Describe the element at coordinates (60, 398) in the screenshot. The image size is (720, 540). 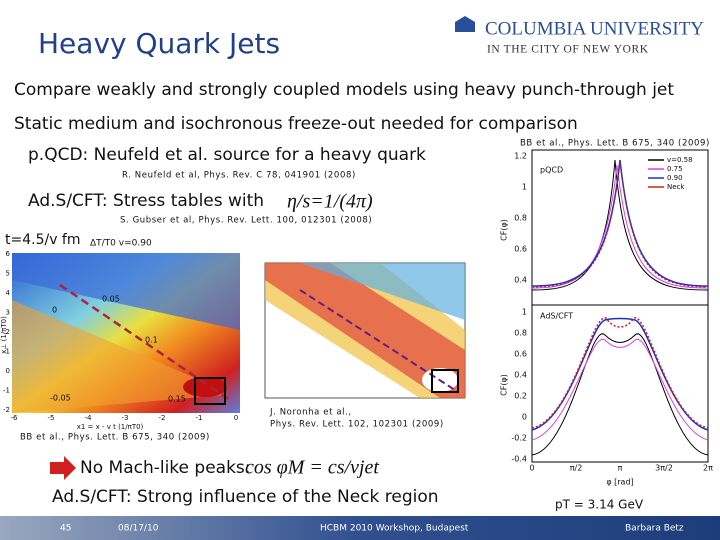
I see `contour-label: -0.05` at that location.